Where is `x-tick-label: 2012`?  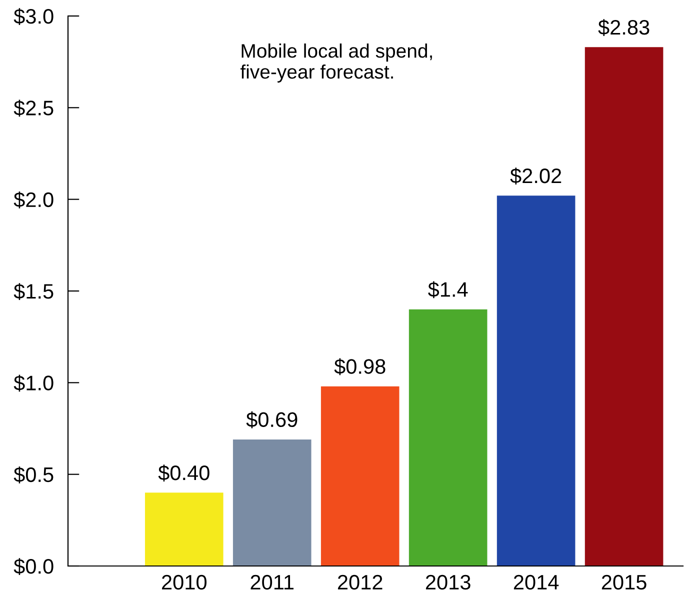
x-tick-label: 2012 is located at coordinates (360, 582).